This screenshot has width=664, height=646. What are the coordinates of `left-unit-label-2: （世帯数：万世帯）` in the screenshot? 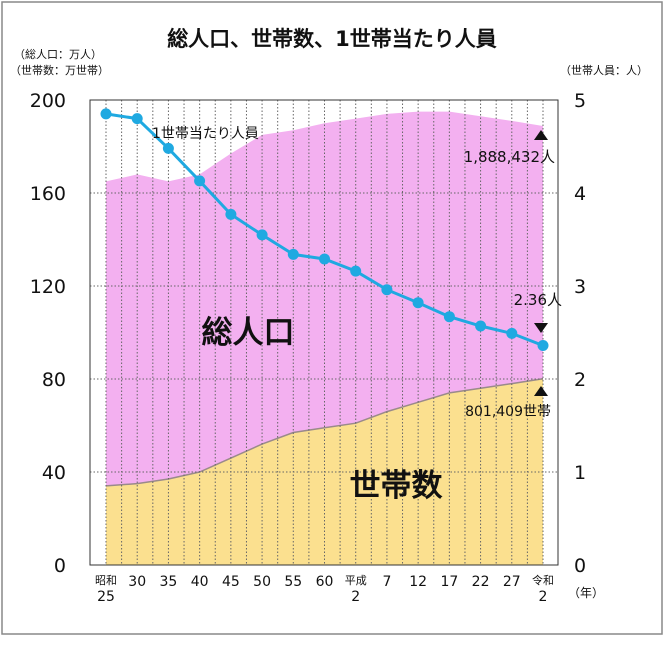 It's located at (59, 70).